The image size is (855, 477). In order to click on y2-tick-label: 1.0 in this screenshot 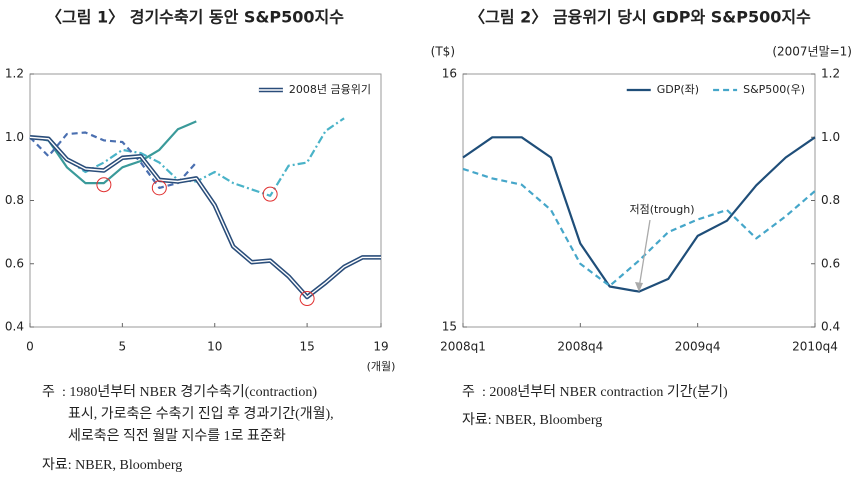, I will do `click(830, 137)`.